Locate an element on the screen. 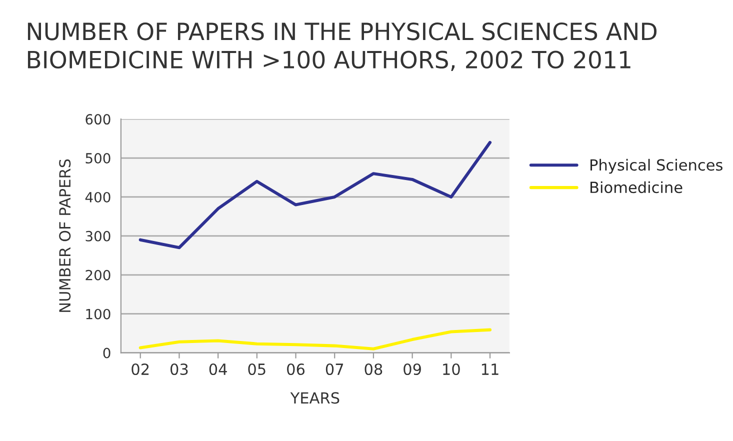 This screenshot has width=733, height=441. y-axis-title: NUMBER OF PAPERS is located at coordinates (65, 235).